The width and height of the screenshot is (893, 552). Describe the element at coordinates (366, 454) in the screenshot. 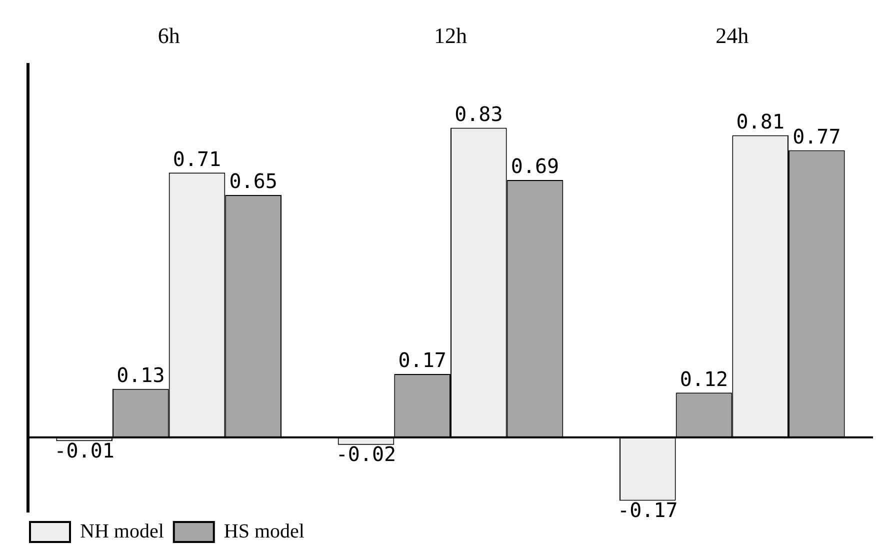

I see `data-label: -0.02` at that location.